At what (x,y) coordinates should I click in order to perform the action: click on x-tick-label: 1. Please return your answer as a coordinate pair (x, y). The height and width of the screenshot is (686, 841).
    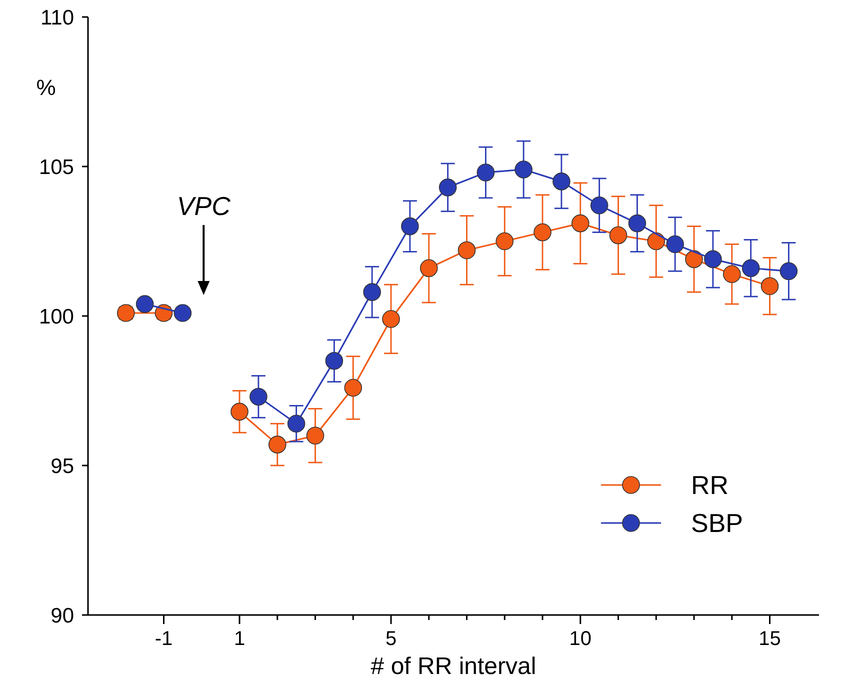
    Looking at the image, I should click on (240, 639).